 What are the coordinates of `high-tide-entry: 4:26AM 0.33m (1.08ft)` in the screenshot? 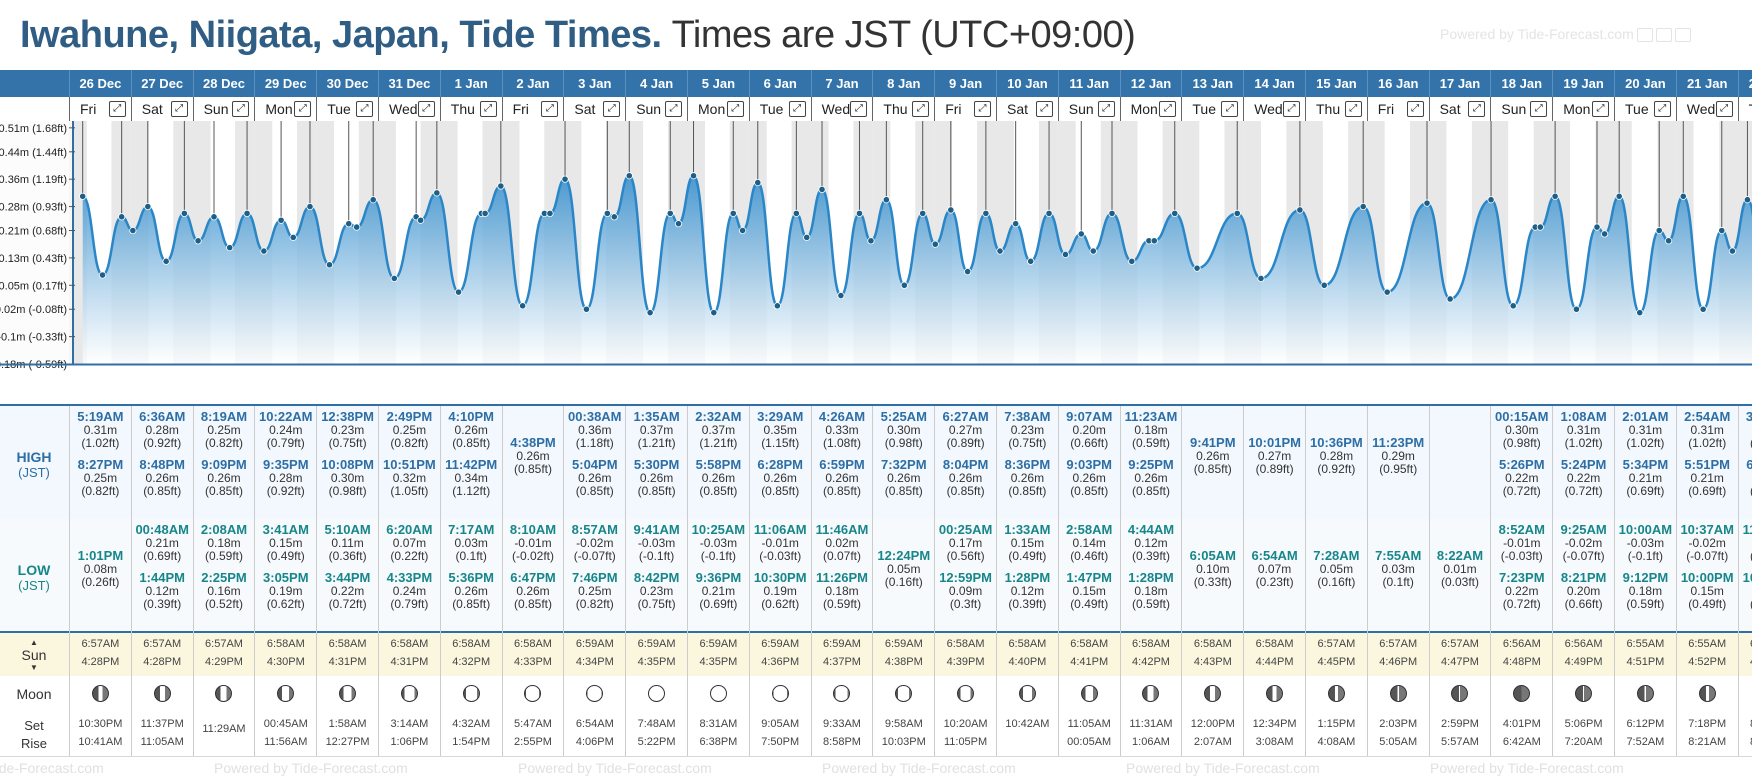 It's located at (842, 430).